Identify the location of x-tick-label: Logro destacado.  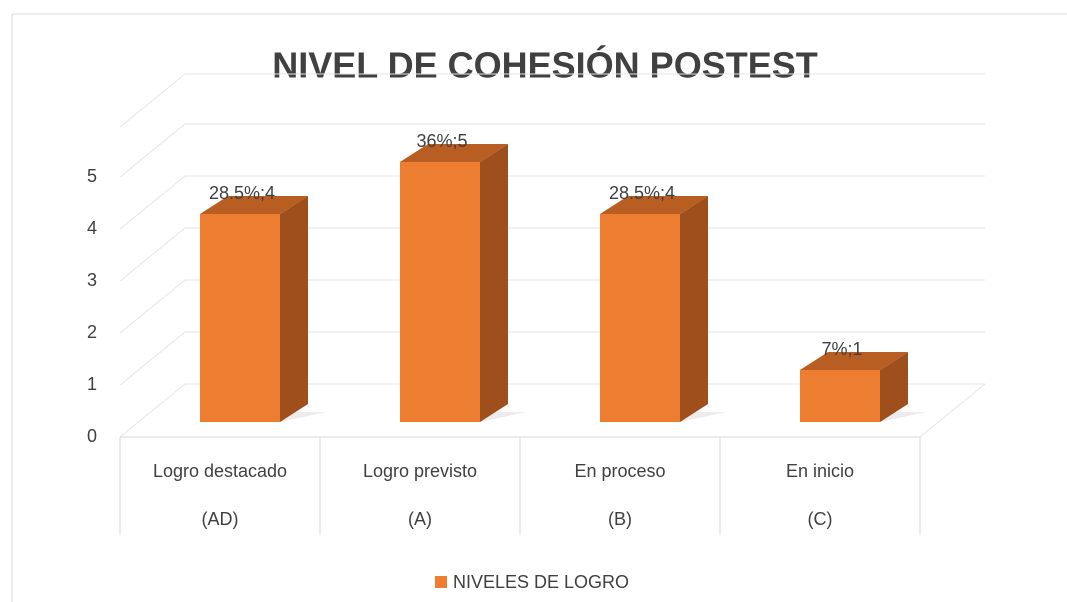
(220, 471).